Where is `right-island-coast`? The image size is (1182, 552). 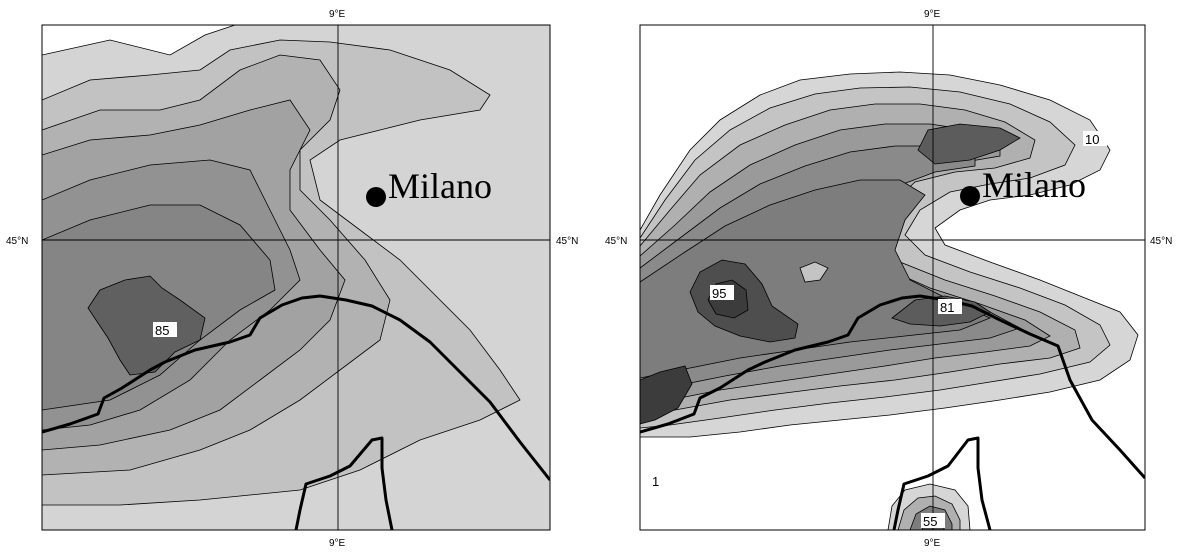
right-island-coast is located at coordinates (942, 483).